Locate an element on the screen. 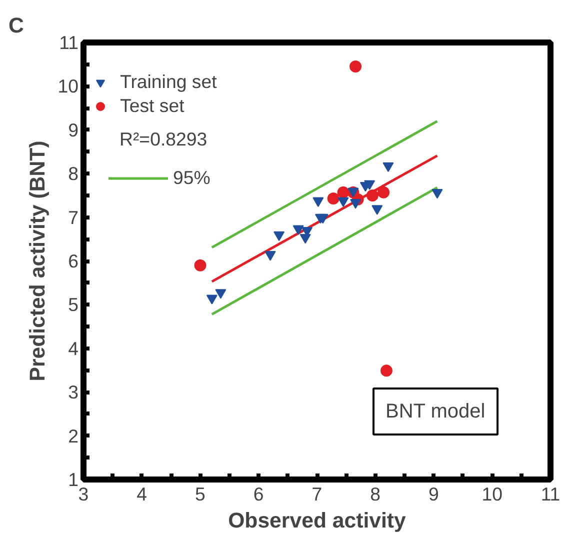 This screenshot has height=539, width=562. y-tick-label: 7 is located at coordinates (73, 217).